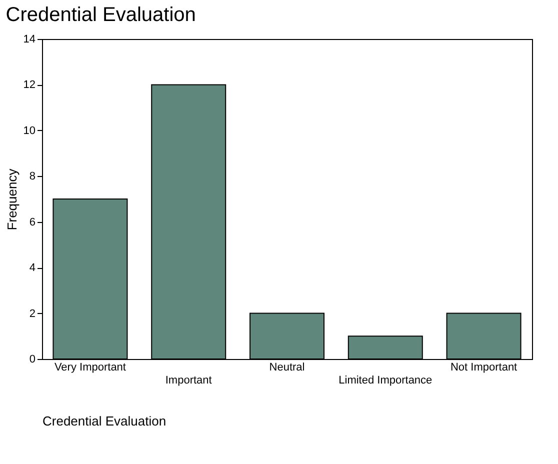  What do you see at coordinates (32, 176) in the screenshot?
I see `y-tick-label: 8` at bounding box center [32, 176].